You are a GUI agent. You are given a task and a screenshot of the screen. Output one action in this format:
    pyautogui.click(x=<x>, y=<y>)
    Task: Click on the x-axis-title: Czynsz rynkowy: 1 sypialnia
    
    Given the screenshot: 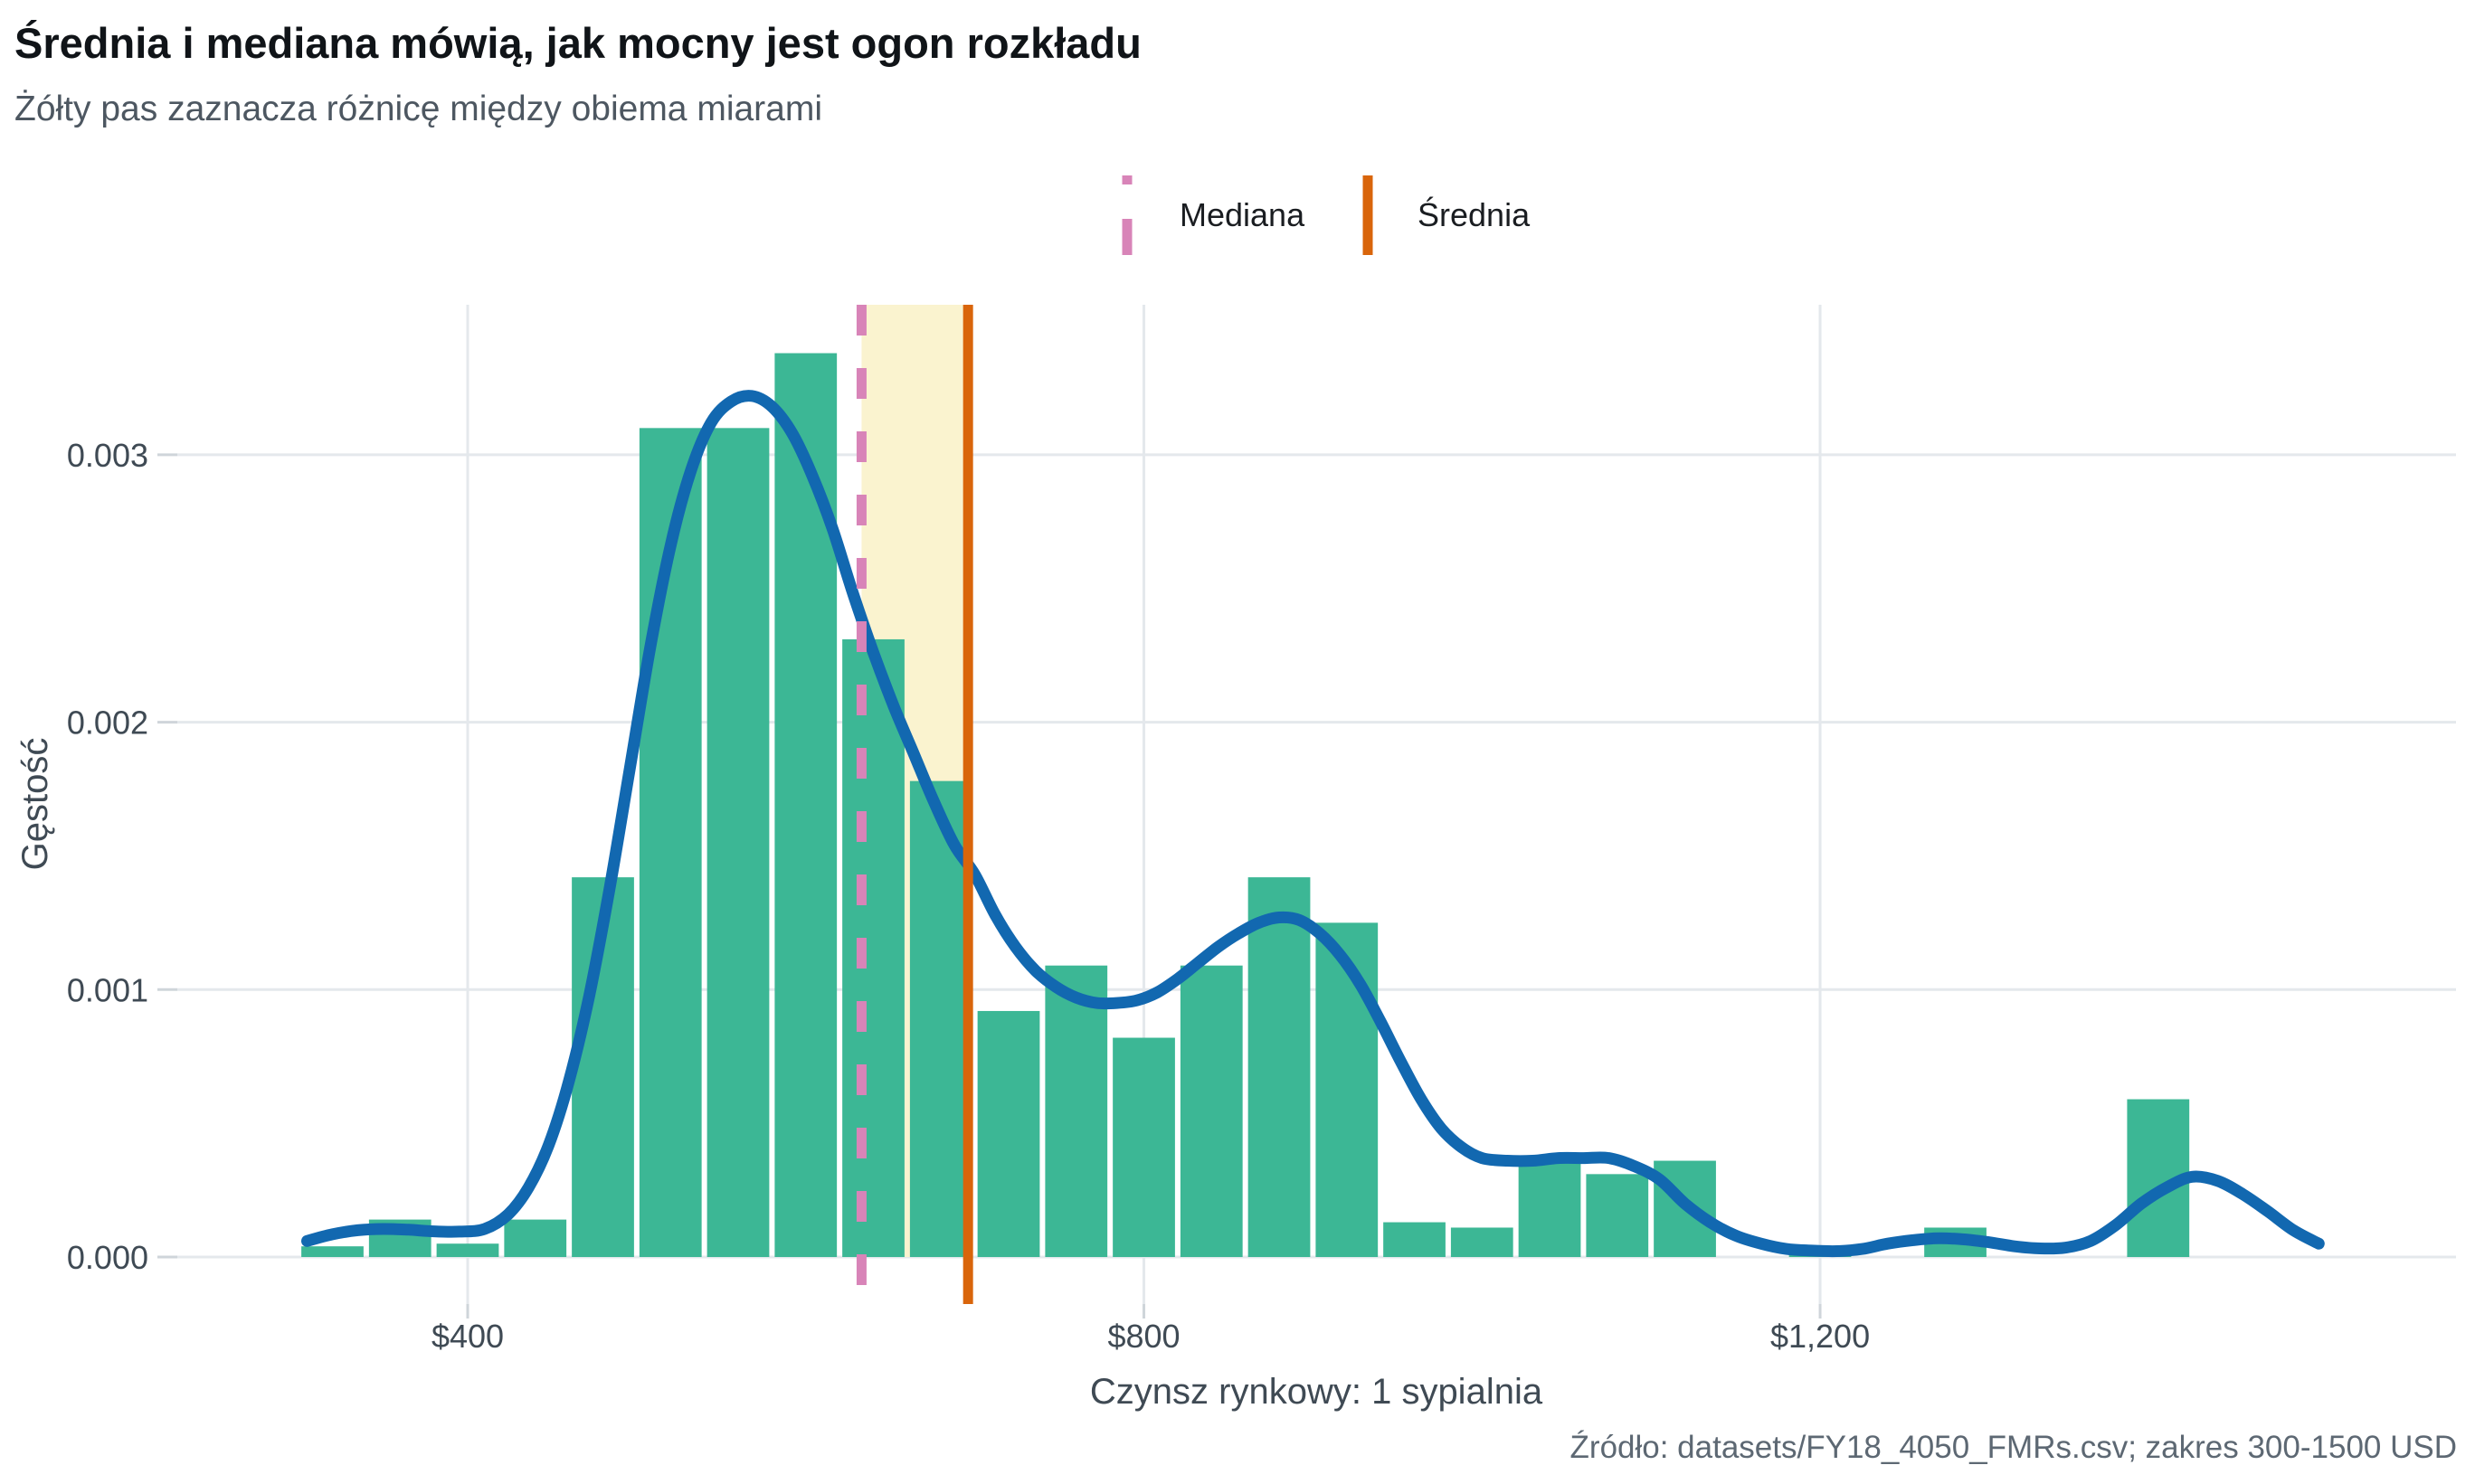 What is the action you would take?
    pyautogui.click(x=1316, y=1392)
    